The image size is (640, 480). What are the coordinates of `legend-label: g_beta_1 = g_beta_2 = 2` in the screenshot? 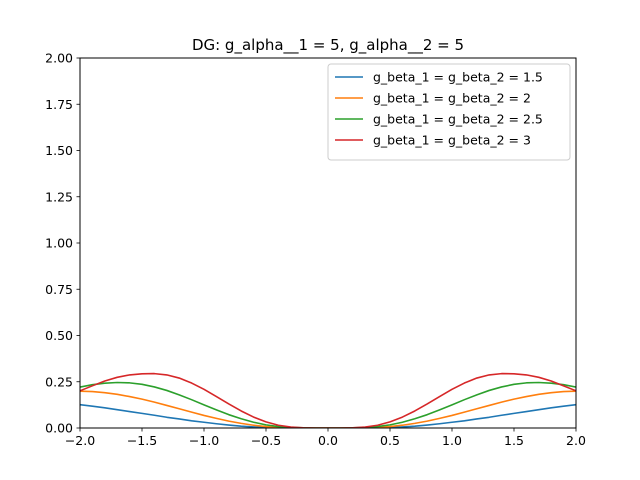 It's located at (452, 98).